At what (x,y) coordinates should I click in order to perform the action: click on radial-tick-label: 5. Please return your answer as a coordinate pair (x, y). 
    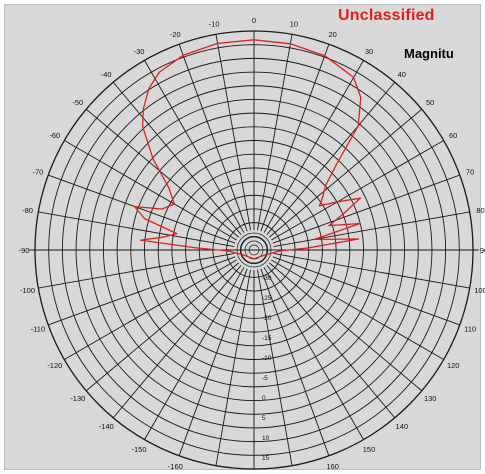
    Looking at the image, I should click on (264, 418).